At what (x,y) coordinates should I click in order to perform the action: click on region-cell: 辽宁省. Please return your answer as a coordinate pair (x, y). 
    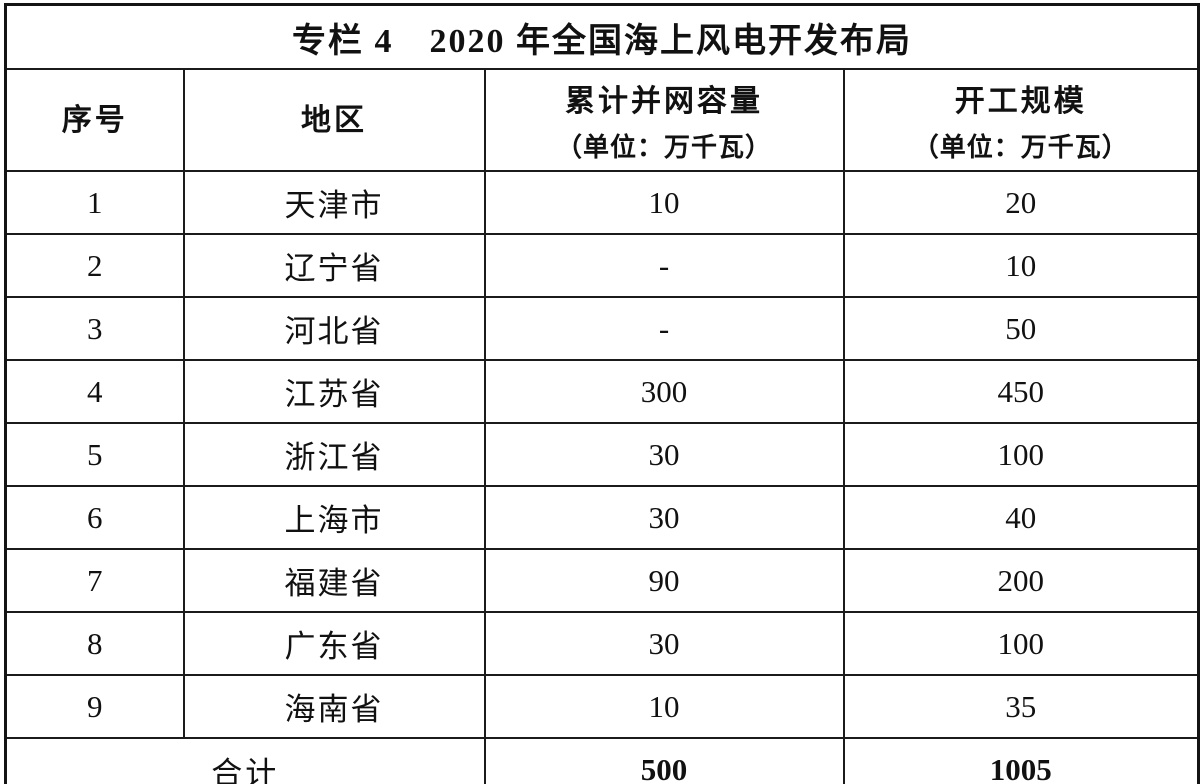
    Looking at the image, I should click on (334, 265).